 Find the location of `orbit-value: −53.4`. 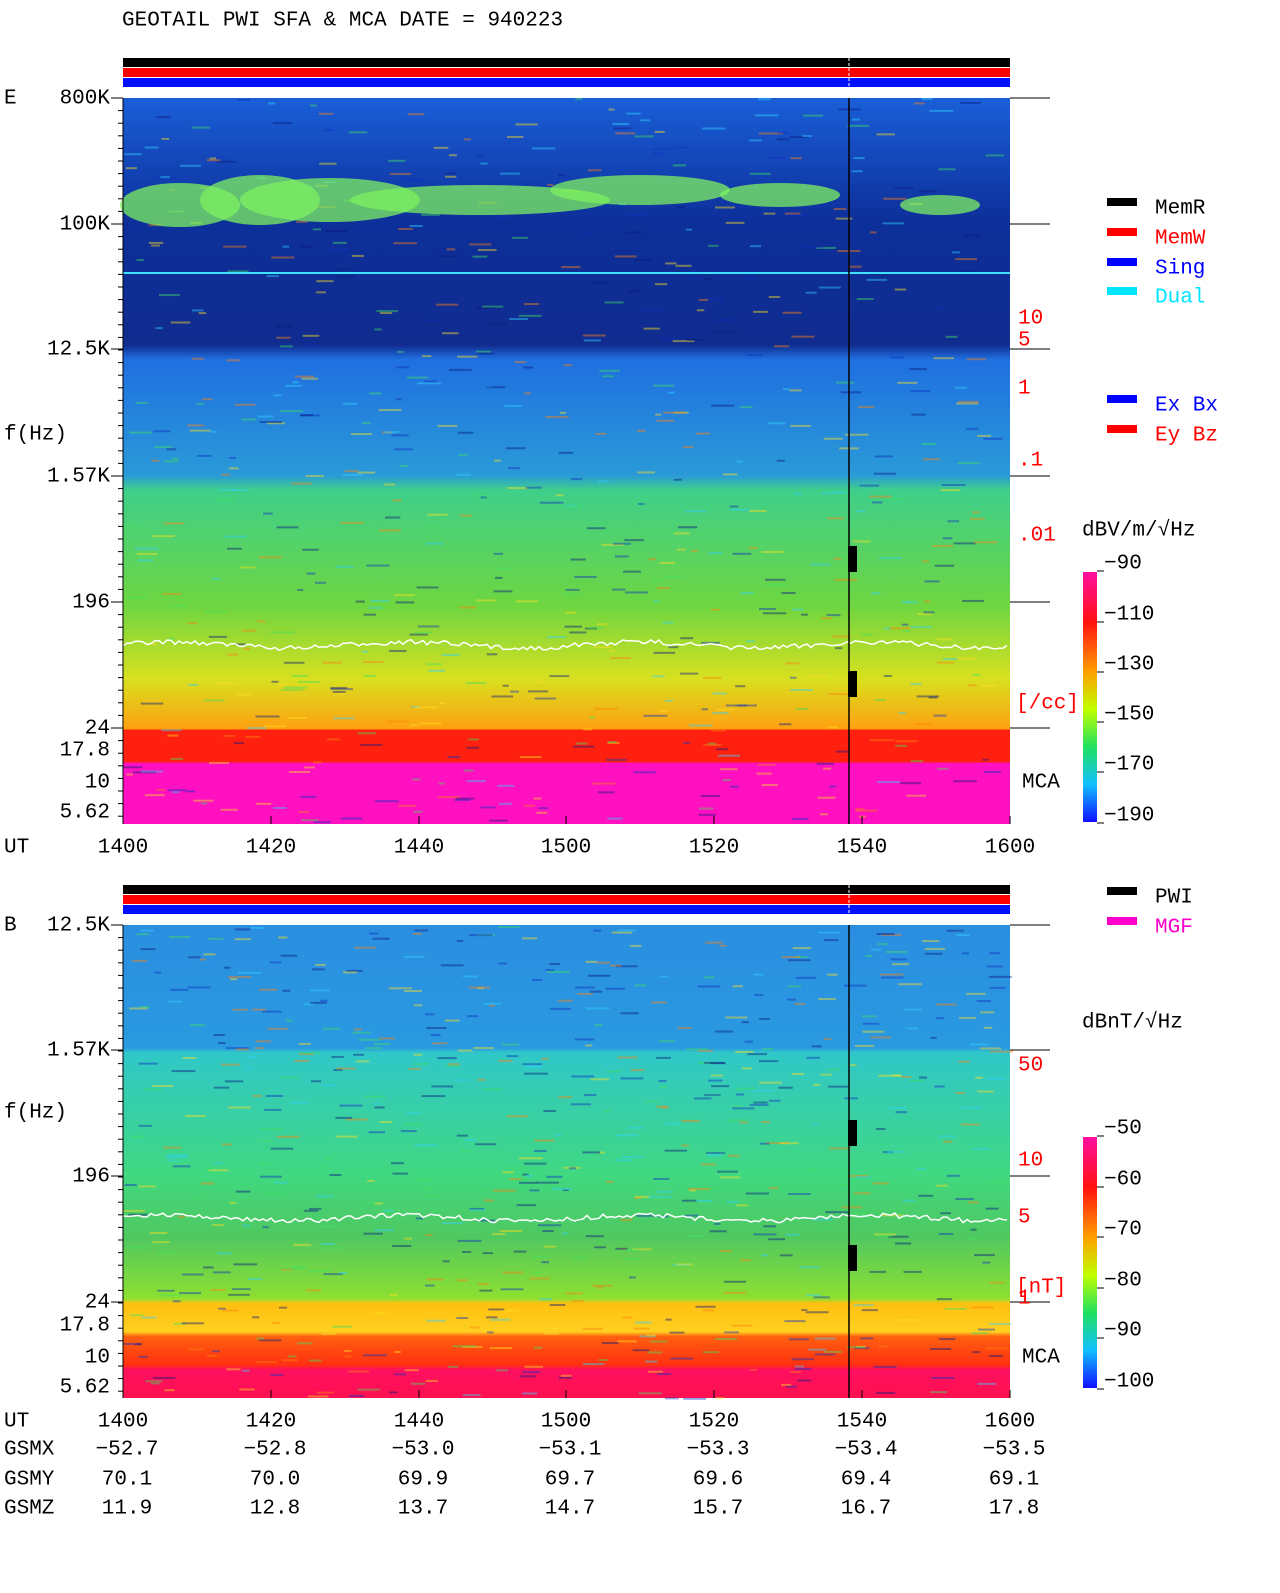

orbit-value: −53.4 is located at coordinates (865, 1450).